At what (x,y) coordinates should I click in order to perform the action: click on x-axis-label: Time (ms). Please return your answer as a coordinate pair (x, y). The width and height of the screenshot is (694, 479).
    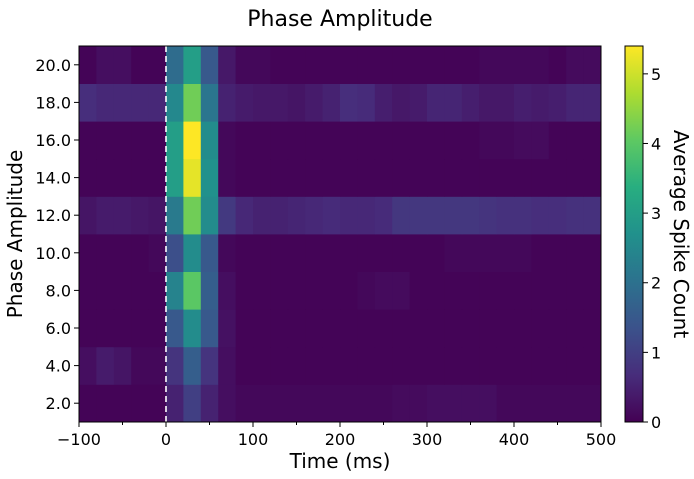
    Looking at the image, I should click on (340, 461).